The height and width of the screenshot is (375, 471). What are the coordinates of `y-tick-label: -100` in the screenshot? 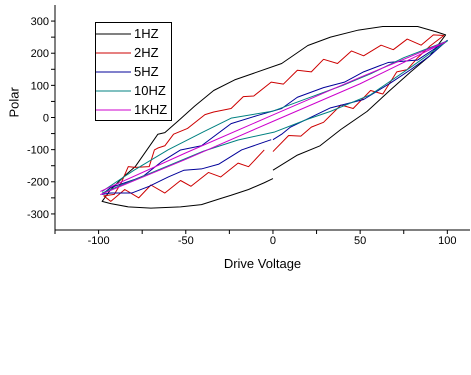 It's located at (37, 150).